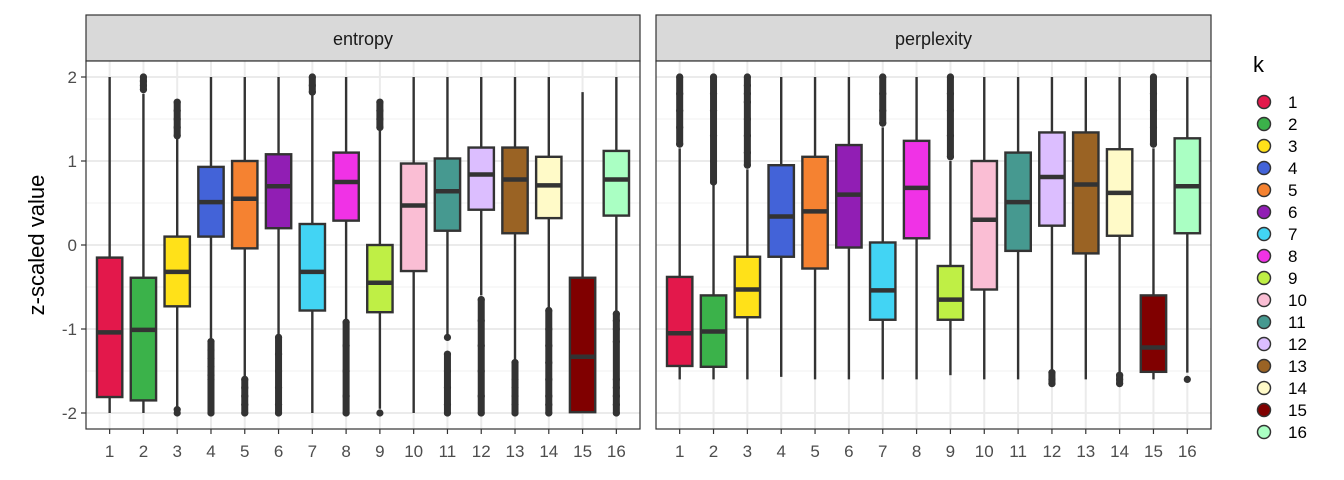 This screenshot has height=480, width=1344. I want to click on legend-label: 13, so click(1297, 366).